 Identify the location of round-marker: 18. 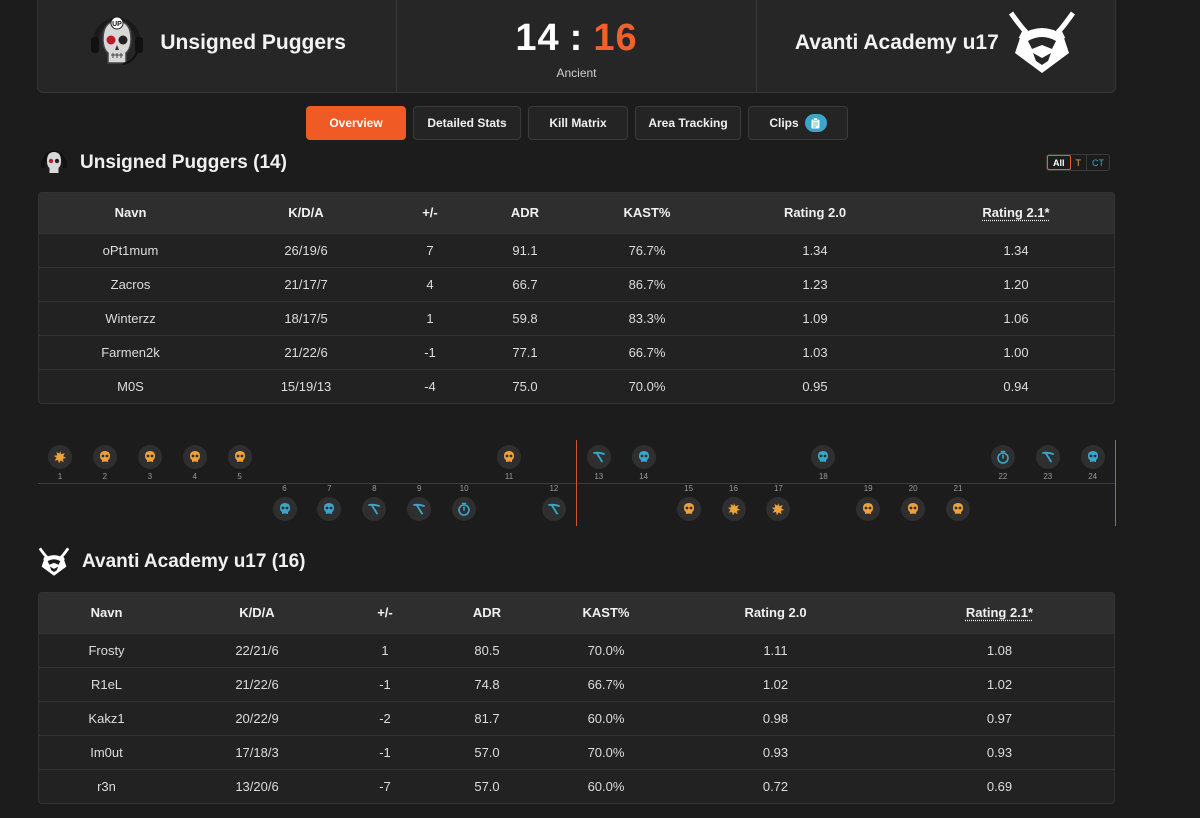
(823, 463).